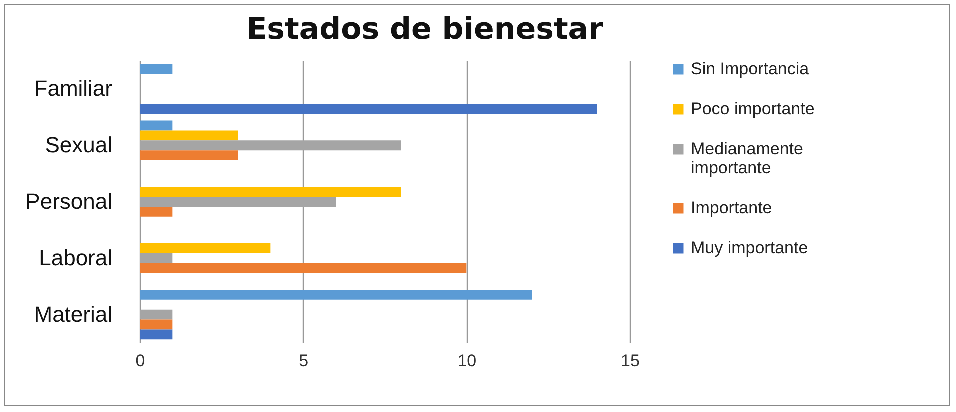 The width and height of the screenshot is (956, 412). What do you see at coordinates (75, 257) in the screenshot?
I see `y-tick-label: Laboral` at bounding box center [75, 257].